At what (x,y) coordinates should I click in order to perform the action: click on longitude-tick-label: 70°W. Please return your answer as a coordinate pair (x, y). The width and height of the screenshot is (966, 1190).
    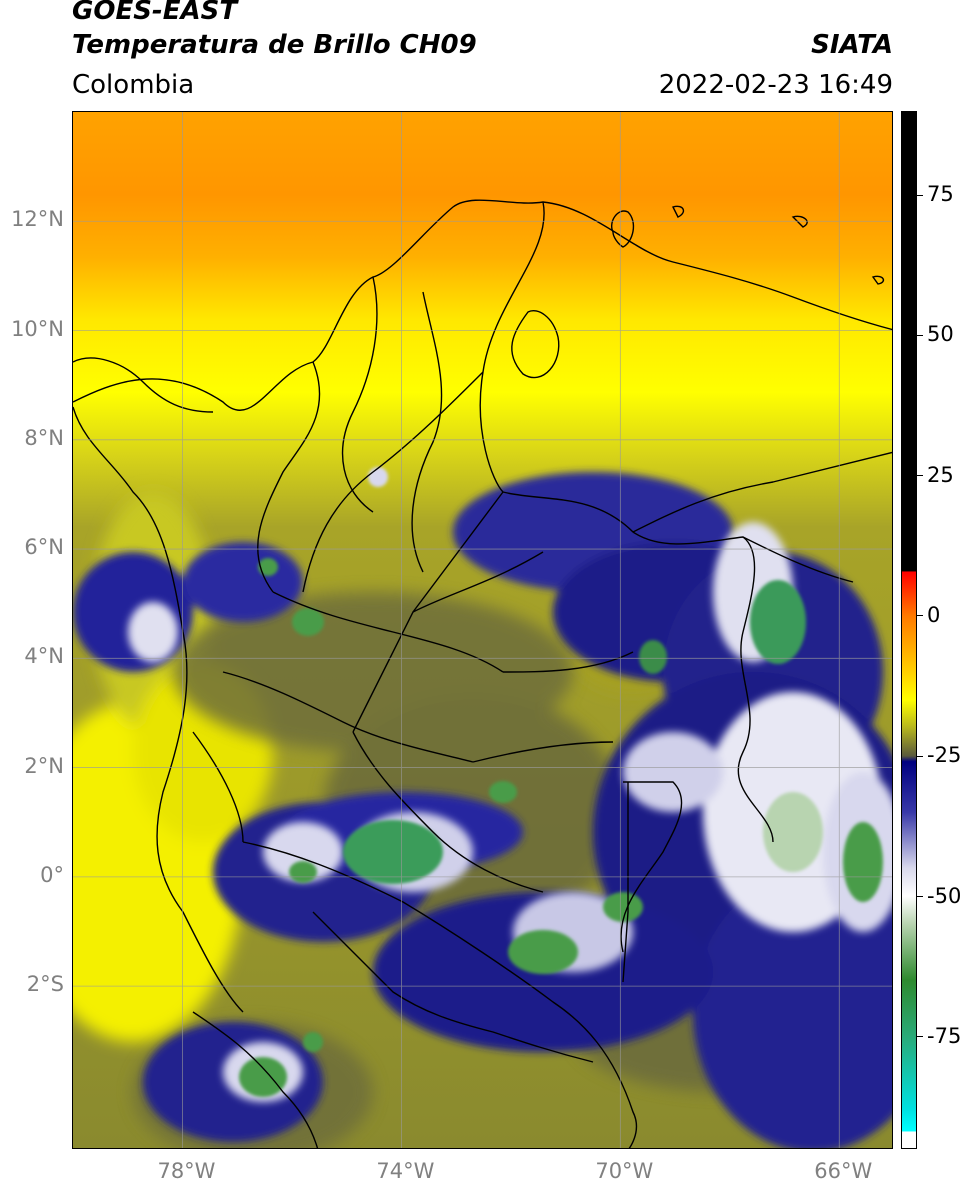
    Looking at the image, I should click on (624, 1171).